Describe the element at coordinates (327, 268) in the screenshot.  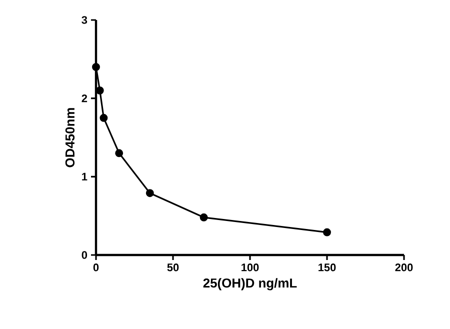
I see `x-tick-label: 150` at that location.